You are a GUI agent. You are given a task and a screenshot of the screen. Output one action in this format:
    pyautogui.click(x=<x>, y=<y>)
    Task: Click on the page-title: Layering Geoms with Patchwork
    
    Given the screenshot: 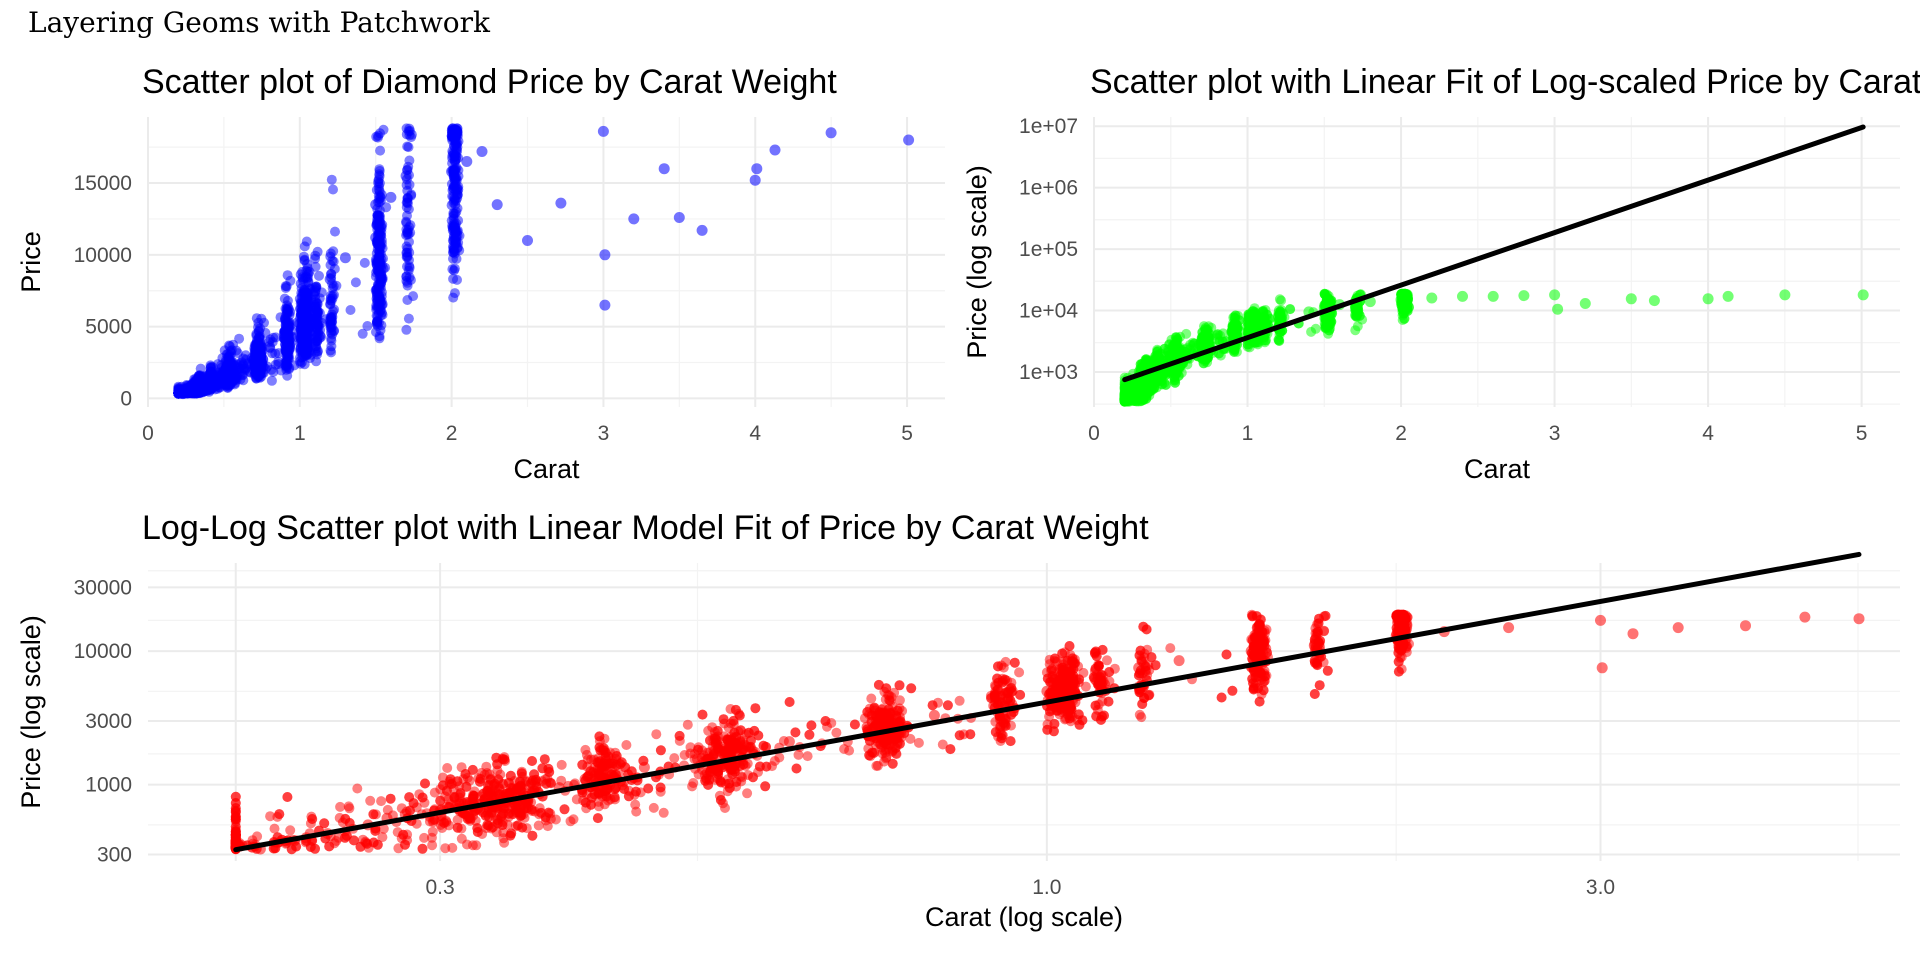 What is the action you would take?
    pyautogui.click(x=259, y=22)
    